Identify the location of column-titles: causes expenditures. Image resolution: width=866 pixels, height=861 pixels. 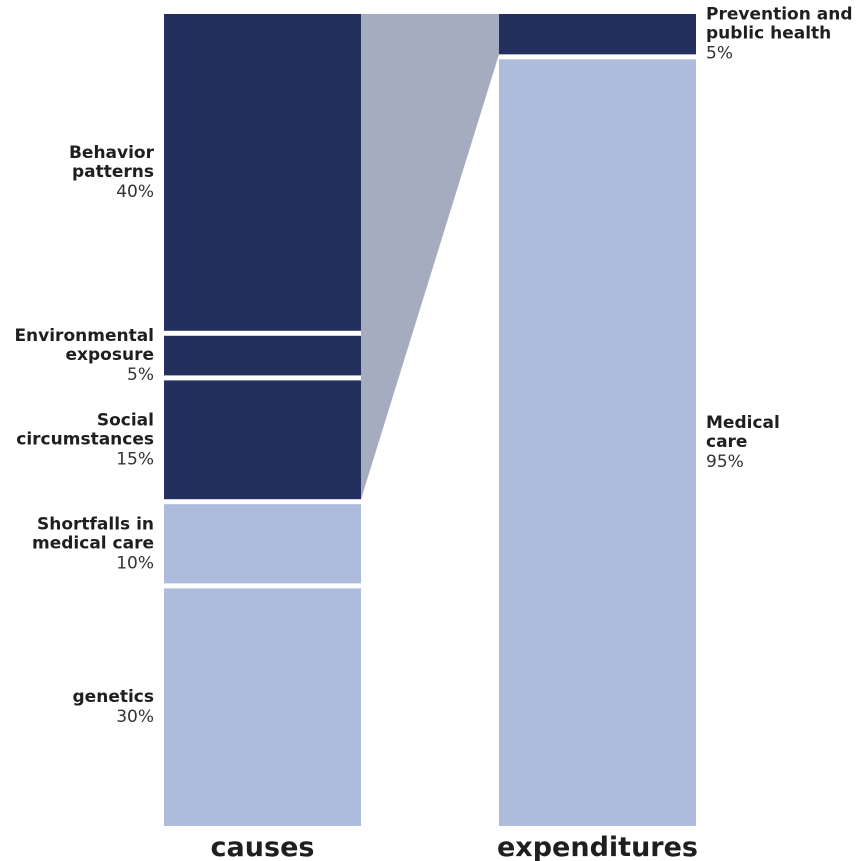
(454, 846).